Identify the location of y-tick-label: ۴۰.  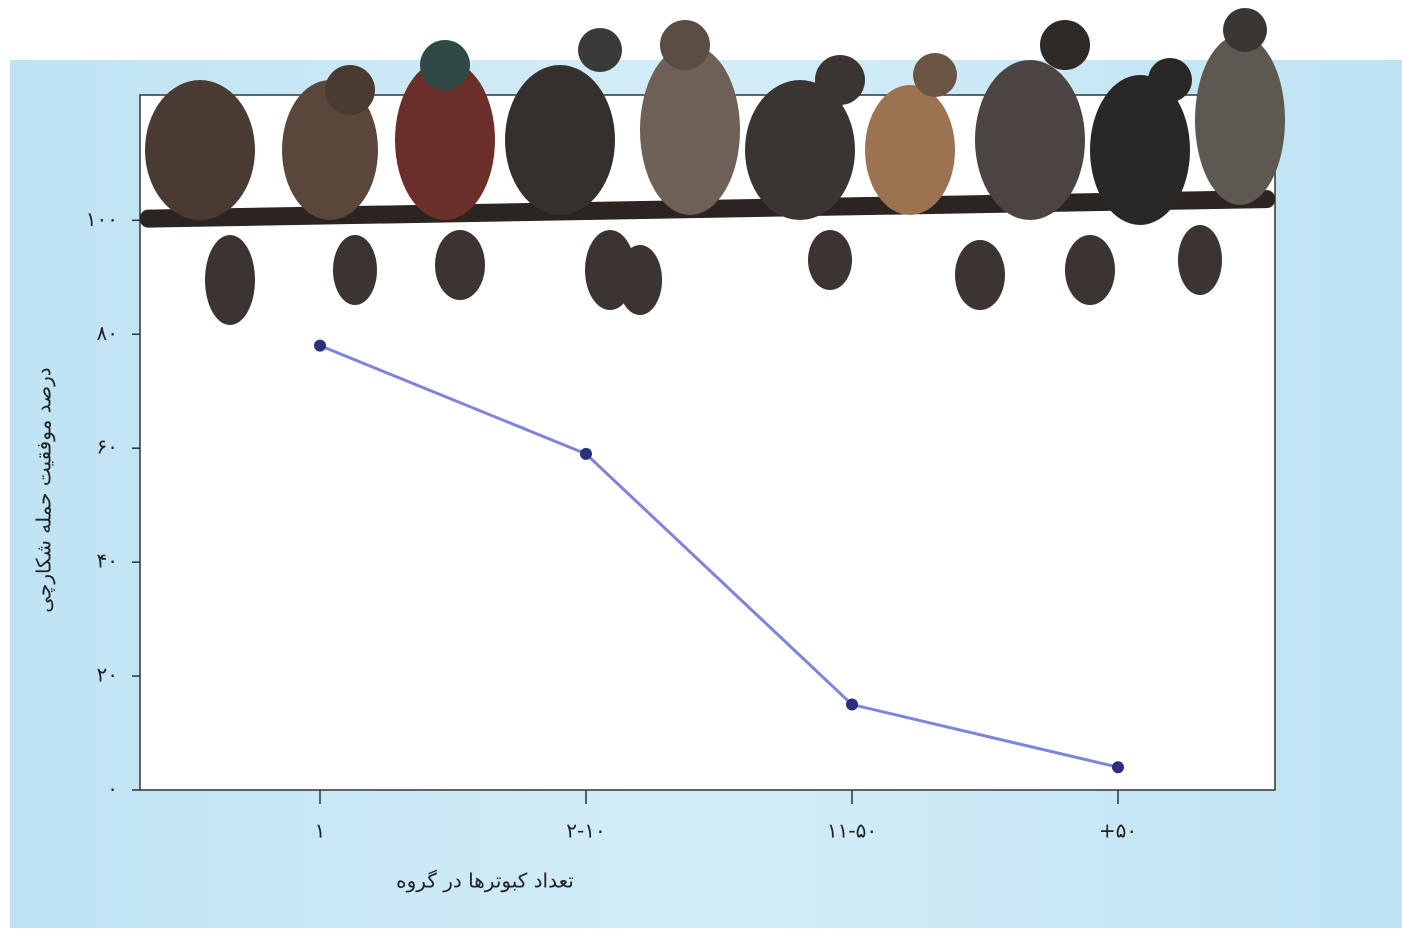
(107, 561).